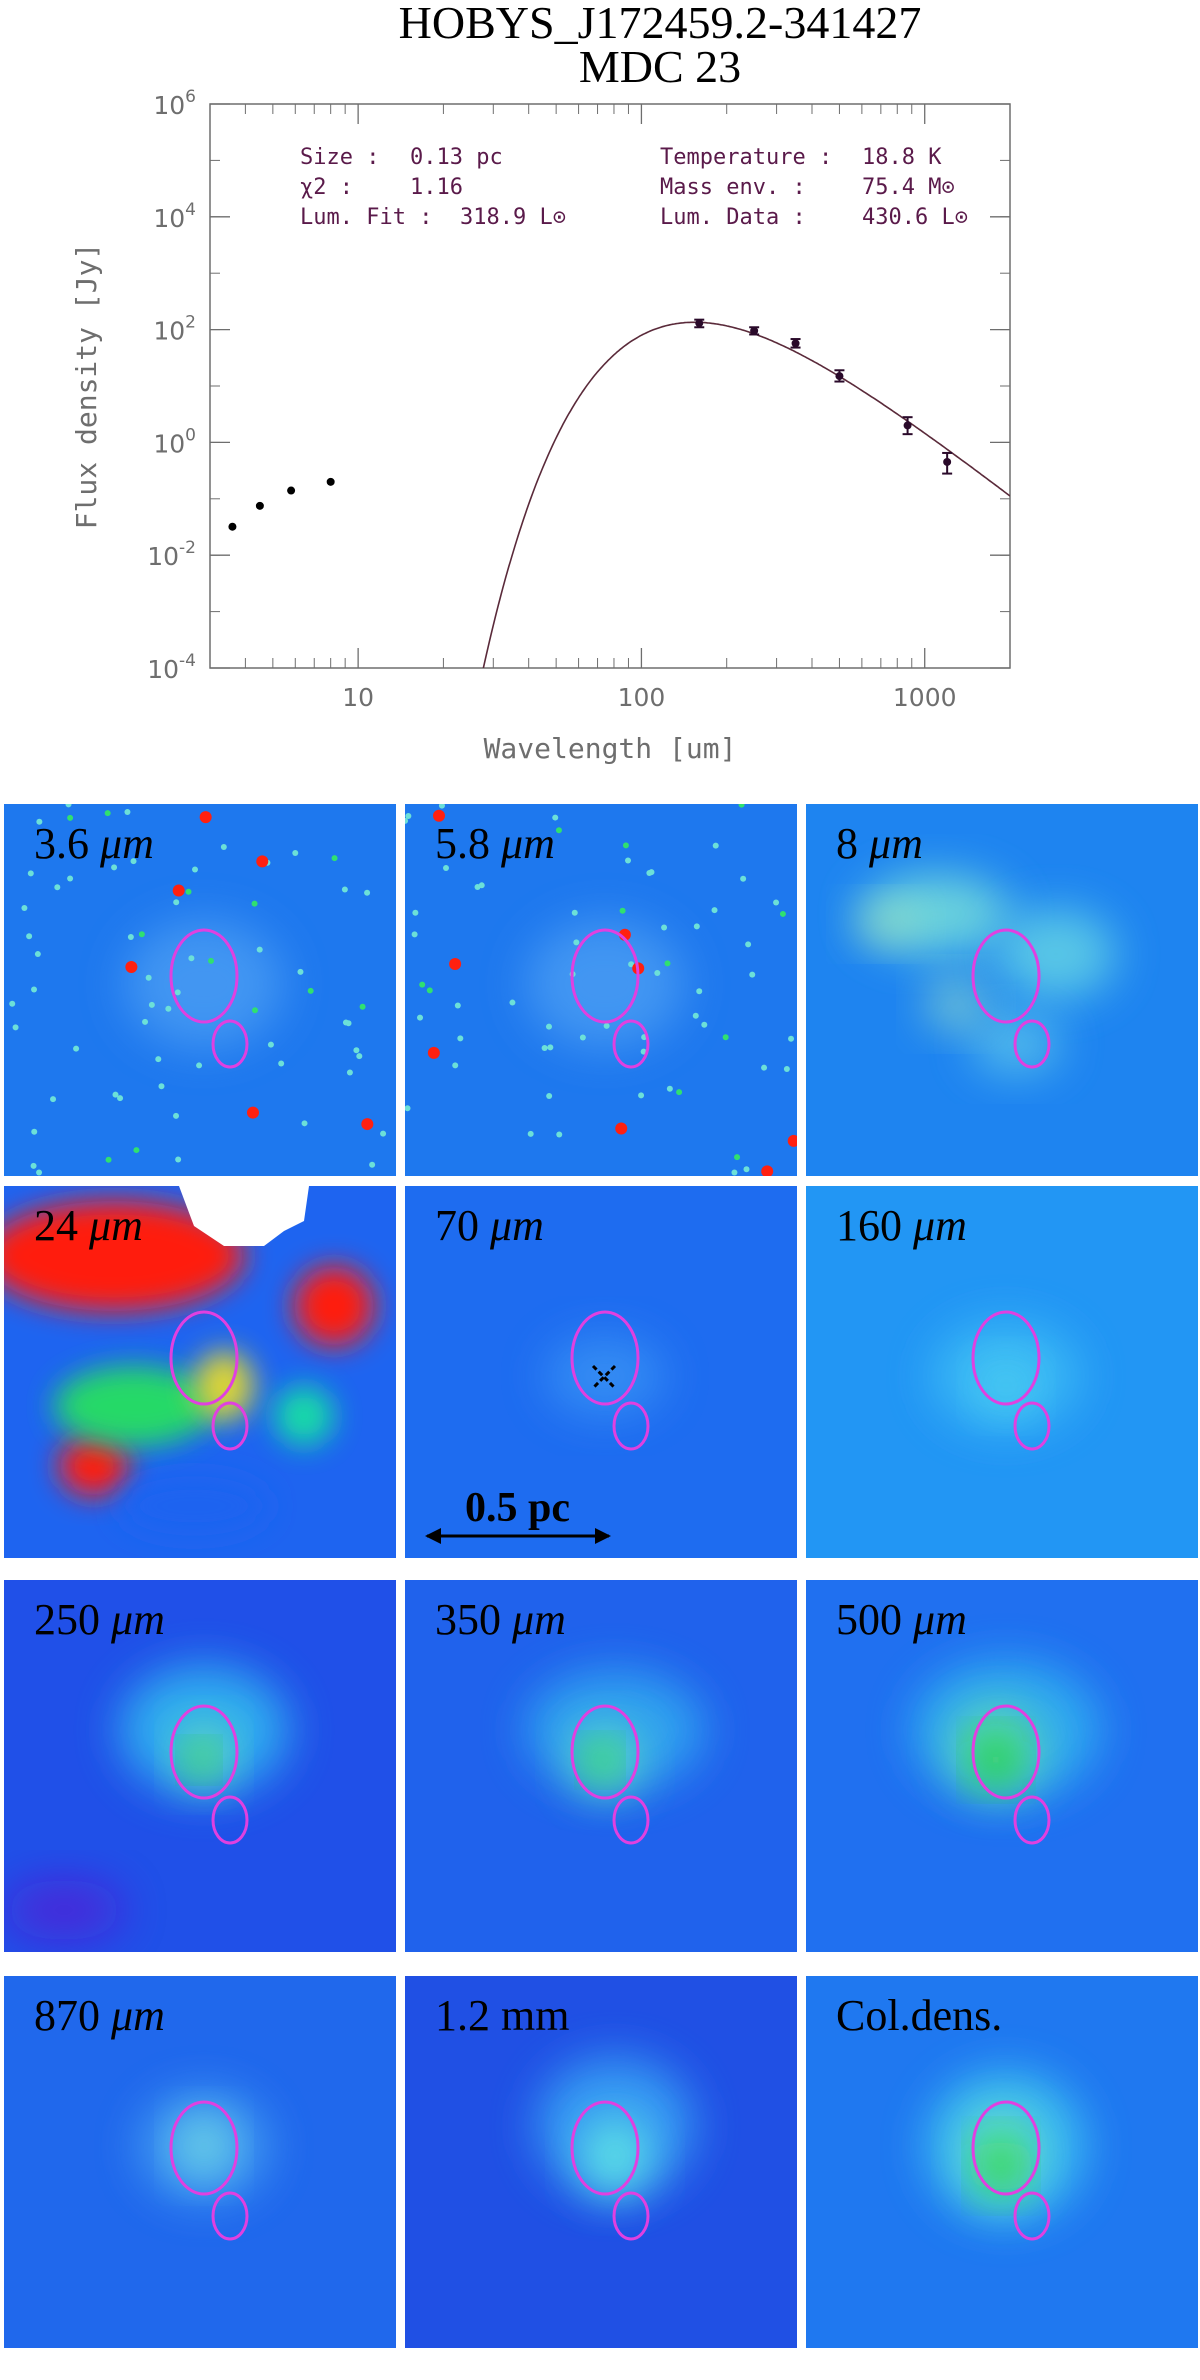  Describe the element at coordinates (433, 1536) in the screenshot. I see `arrow-head-left` at that location.